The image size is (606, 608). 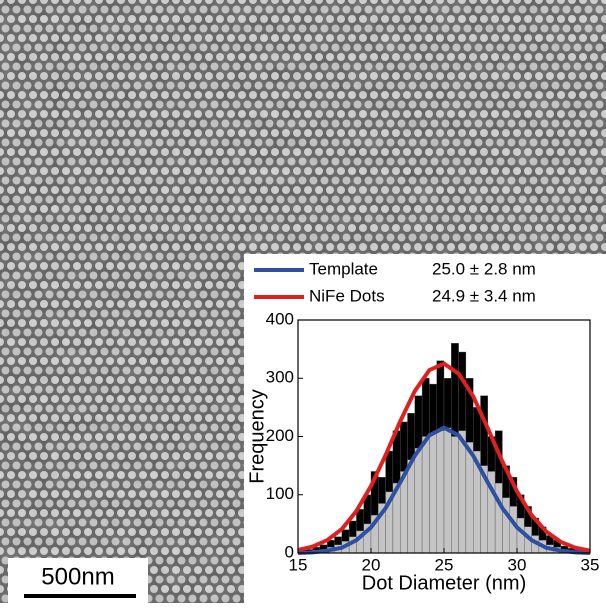 What do you see at coordinates (343, 268) in the screenshot?
I see `legend-label: Template` at bounding box center [343, 268].